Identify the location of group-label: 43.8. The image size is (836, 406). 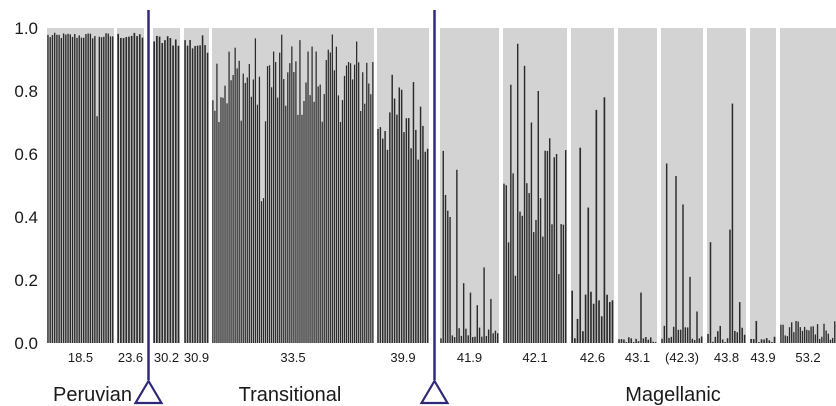
(726, 357).